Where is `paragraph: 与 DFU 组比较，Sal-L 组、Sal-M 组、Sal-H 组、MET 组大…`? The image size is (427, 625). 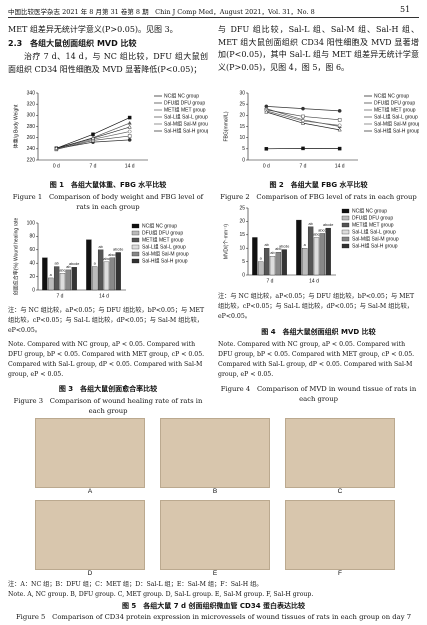
paragraph: 与 DFU 组比较，Sal-L 组、Sal-M 组、Sal-H 组、MET 组大… is located at coordinates (318, 48).